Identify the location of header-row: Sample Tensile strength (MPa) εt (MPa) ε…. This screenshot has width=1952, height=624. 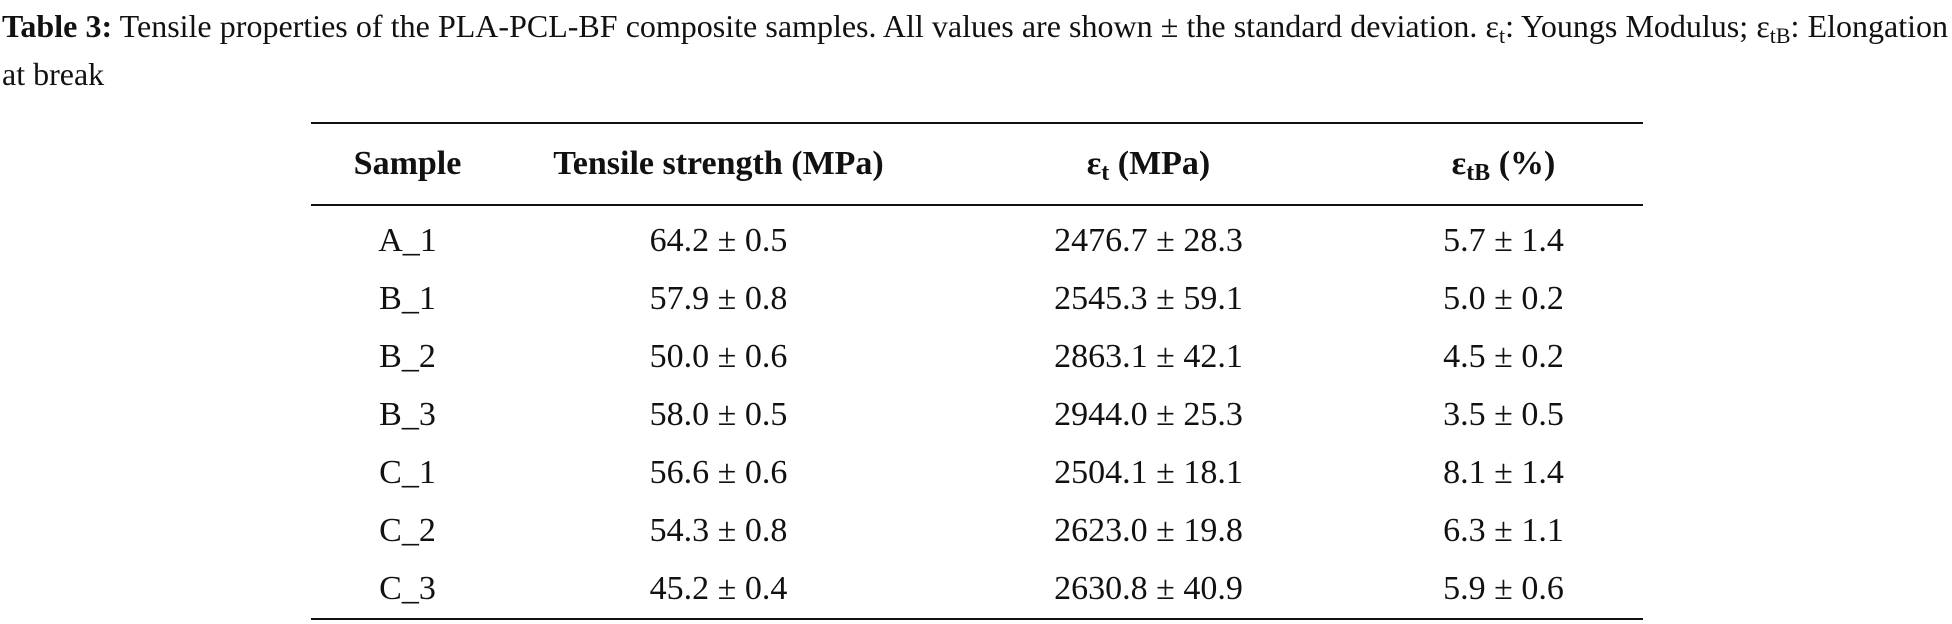
(977, 164).